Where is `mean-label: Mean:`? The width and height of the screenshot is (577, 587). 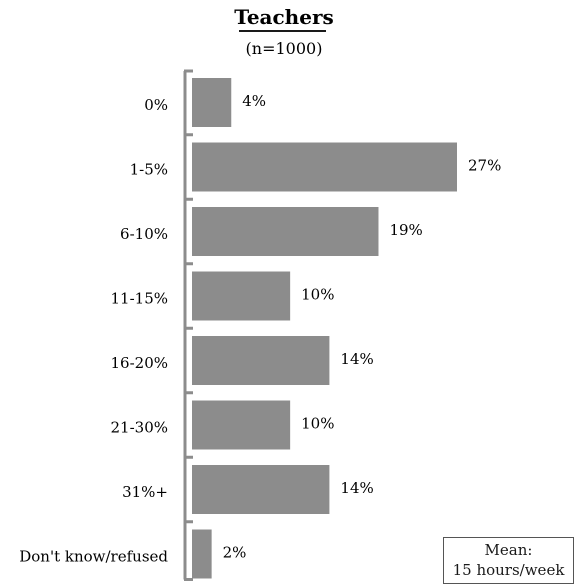
mean-label: Mean: is located at coordinates (508, 550).